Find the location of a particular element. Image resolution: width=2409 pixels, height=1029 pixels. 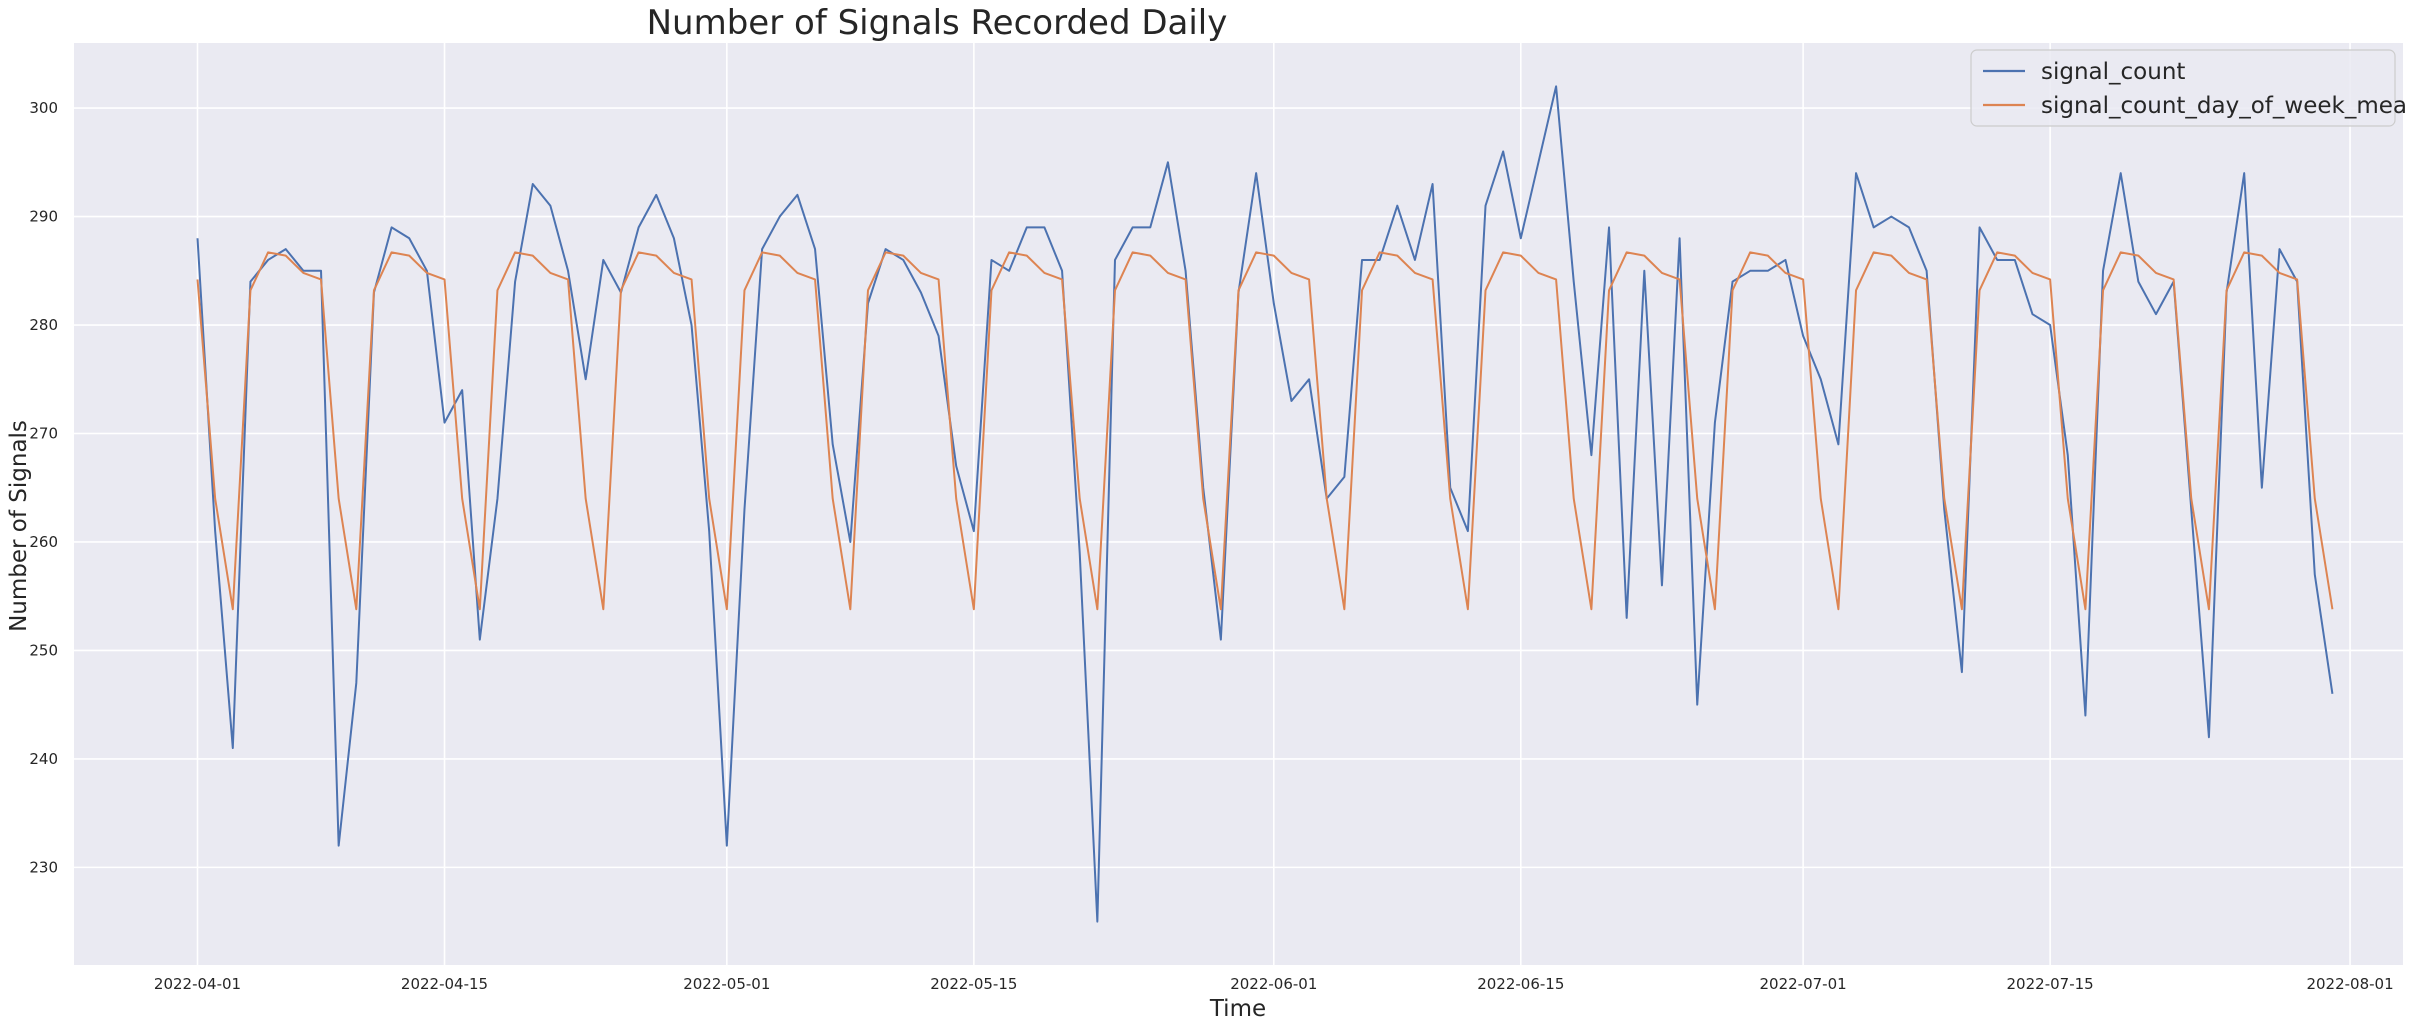

x-tick-label: 2022-04-15 is located at coordinates (444, 984).